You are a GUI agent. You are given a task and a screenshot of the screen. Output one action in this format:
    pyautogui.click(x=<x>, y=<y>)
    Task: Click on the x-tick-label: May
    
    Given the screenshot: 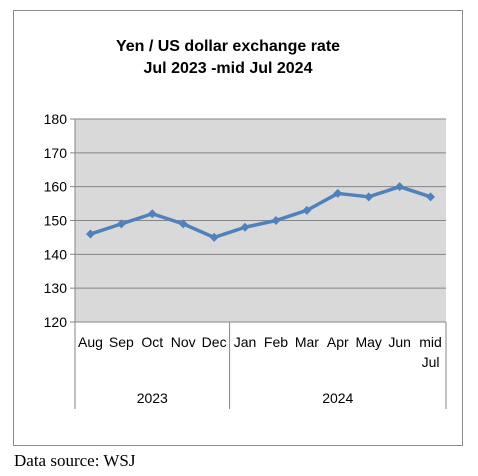 What is the action you would take?
    pyautogui.click(x=368, y=342)
    